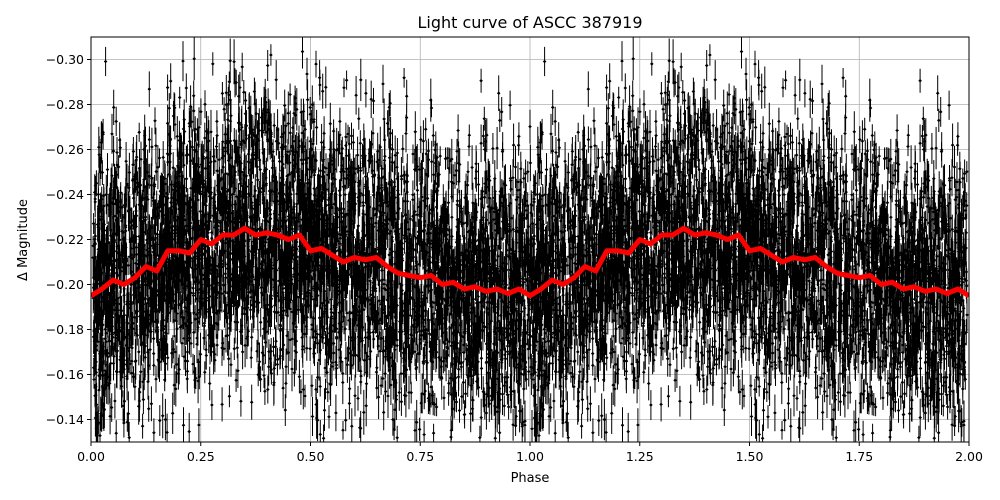 The height and width of the screenshot is (500, 1000). I want to click on x-tick-label: 1.75, so click(859, 456).